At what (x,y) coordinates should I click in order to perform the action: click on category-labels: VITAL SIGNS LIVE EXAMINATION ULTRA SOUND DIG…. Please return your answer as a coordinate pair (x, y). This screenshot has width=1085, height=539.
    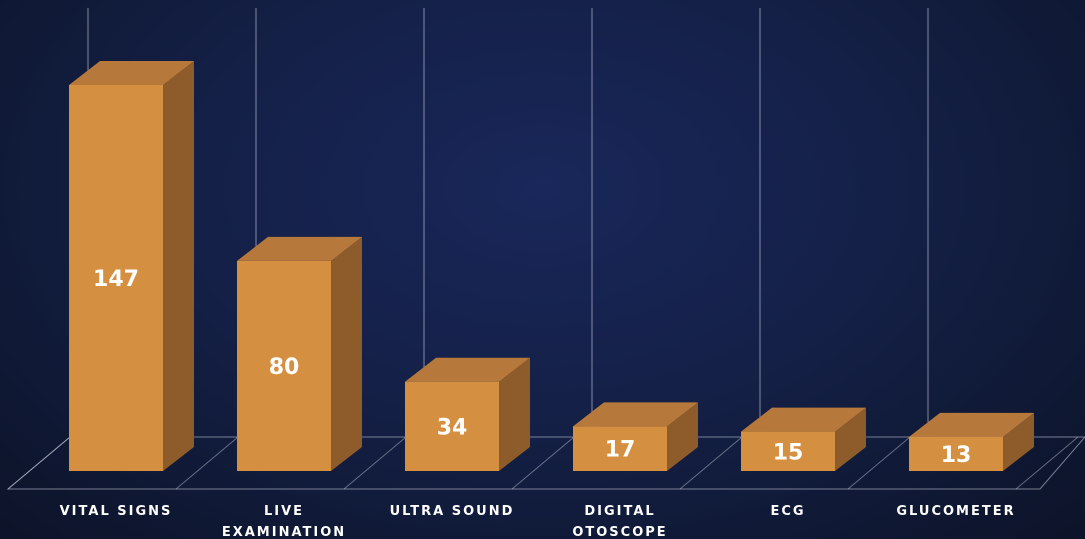
    Looking at the image, I should click on (537, 521).